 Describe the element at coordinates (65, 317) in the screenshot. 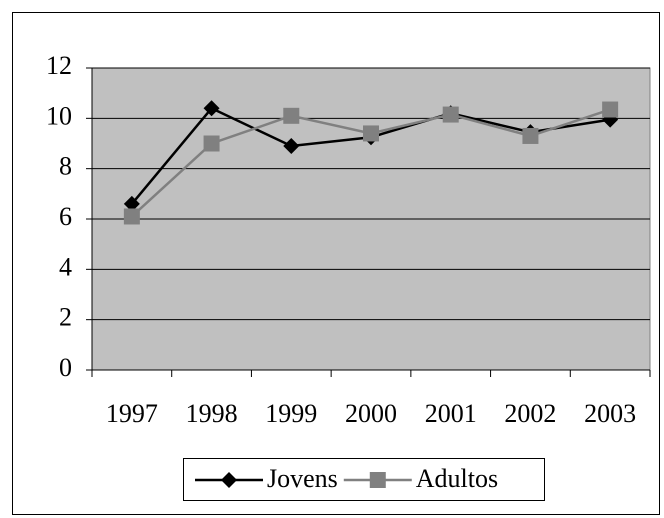

I see `y-tick-label: 2` at that location.